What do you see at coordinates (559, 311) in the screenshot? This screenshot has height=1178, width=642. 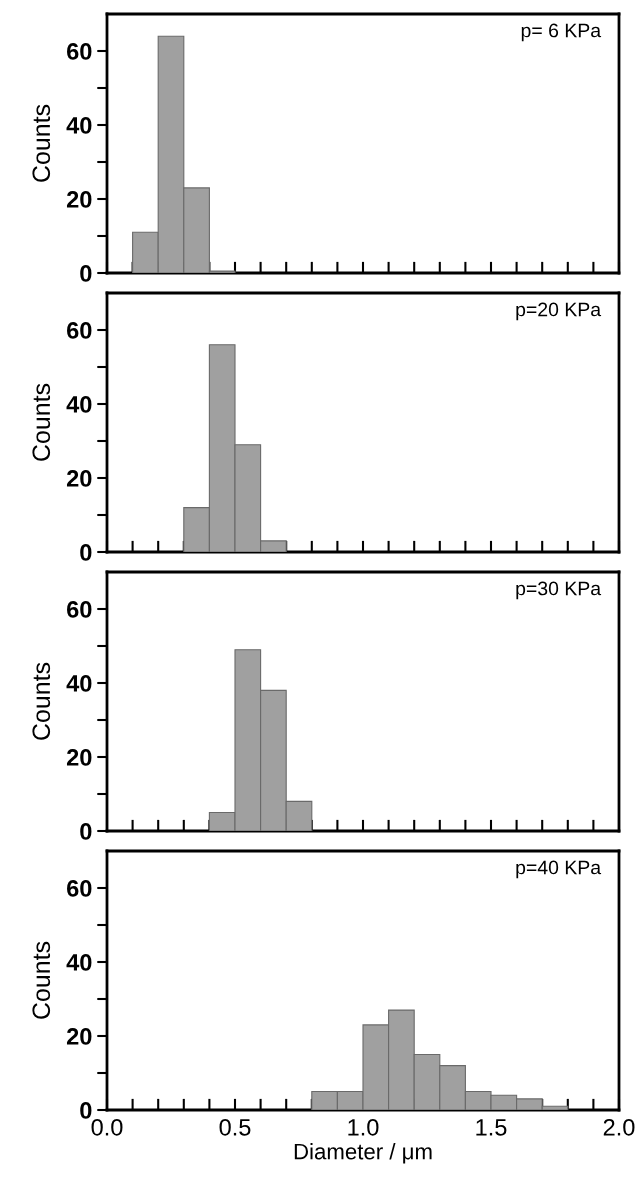 I see `annotation: p=20 KPa` at bounding box center [559, 311].